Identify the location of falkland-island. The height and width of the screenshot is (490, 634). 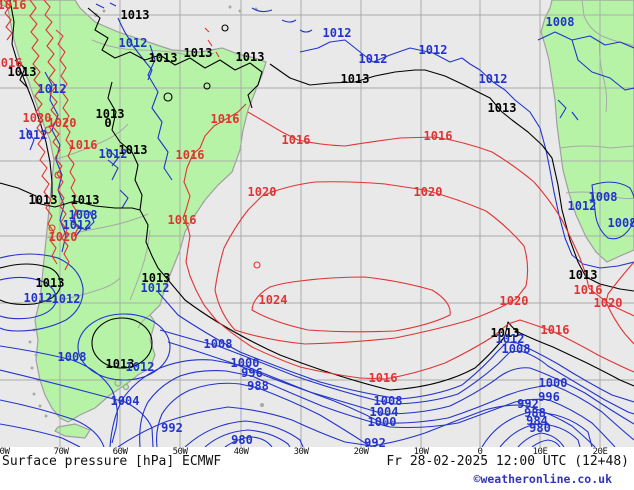
(126, 387).